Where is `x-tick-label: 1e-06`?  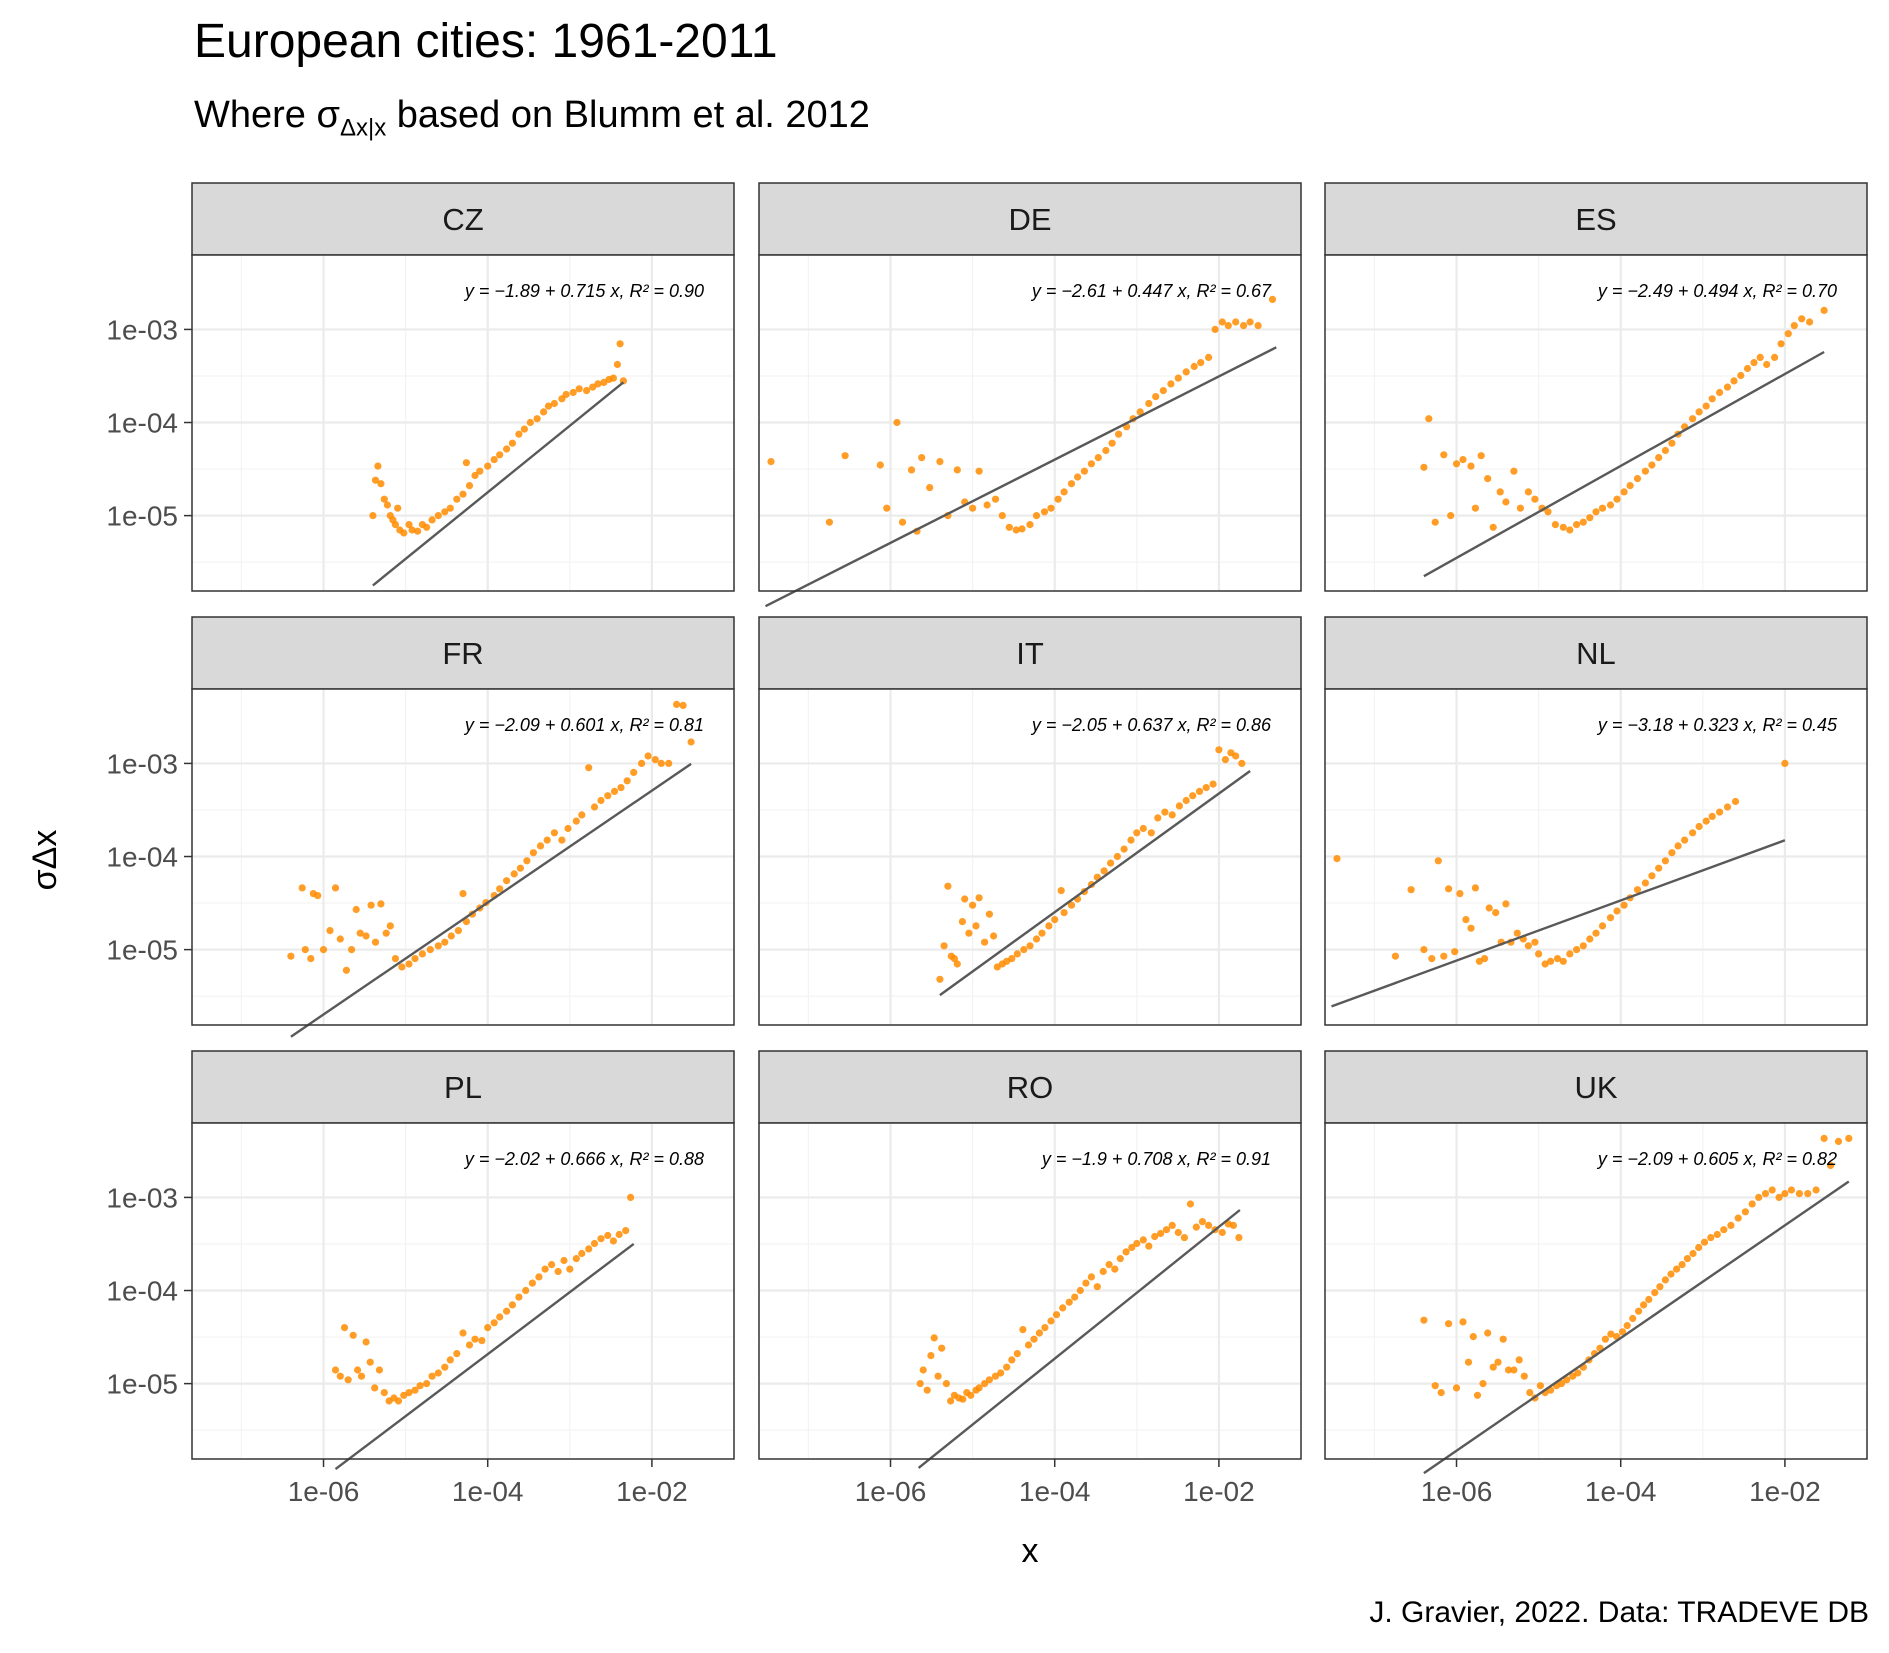 x-tick-label: 1e-06 is located at coordinates (1457, 1491).